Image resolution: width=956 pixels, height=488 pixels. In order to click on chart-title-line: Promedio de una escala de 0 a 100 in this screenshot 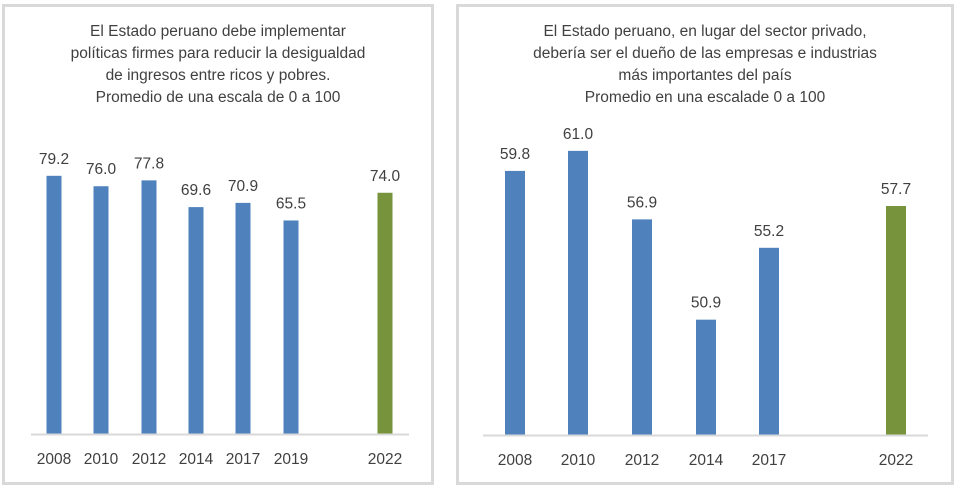, I will do `click(218, 97)`.